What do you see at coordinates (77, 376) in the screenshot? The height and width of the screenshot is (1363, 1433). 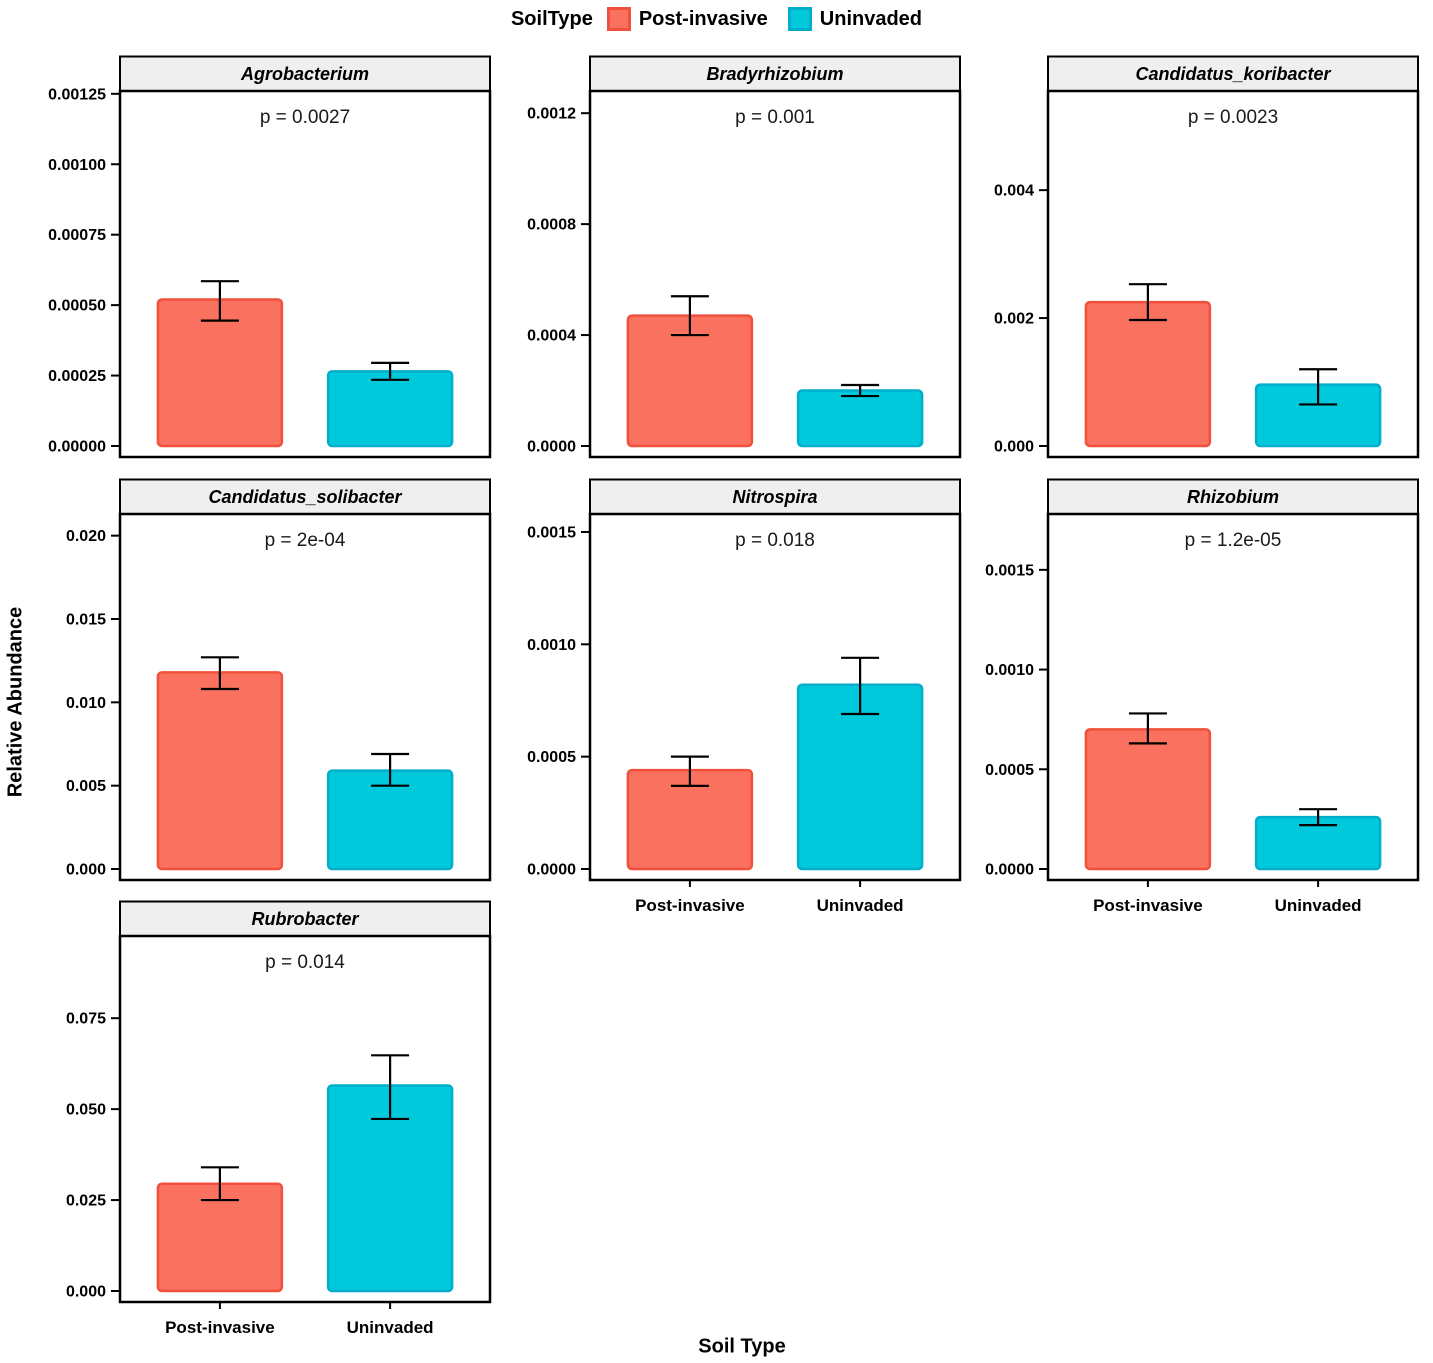 I see `svg-text: 0.00025` at bounding box center [77, 376].